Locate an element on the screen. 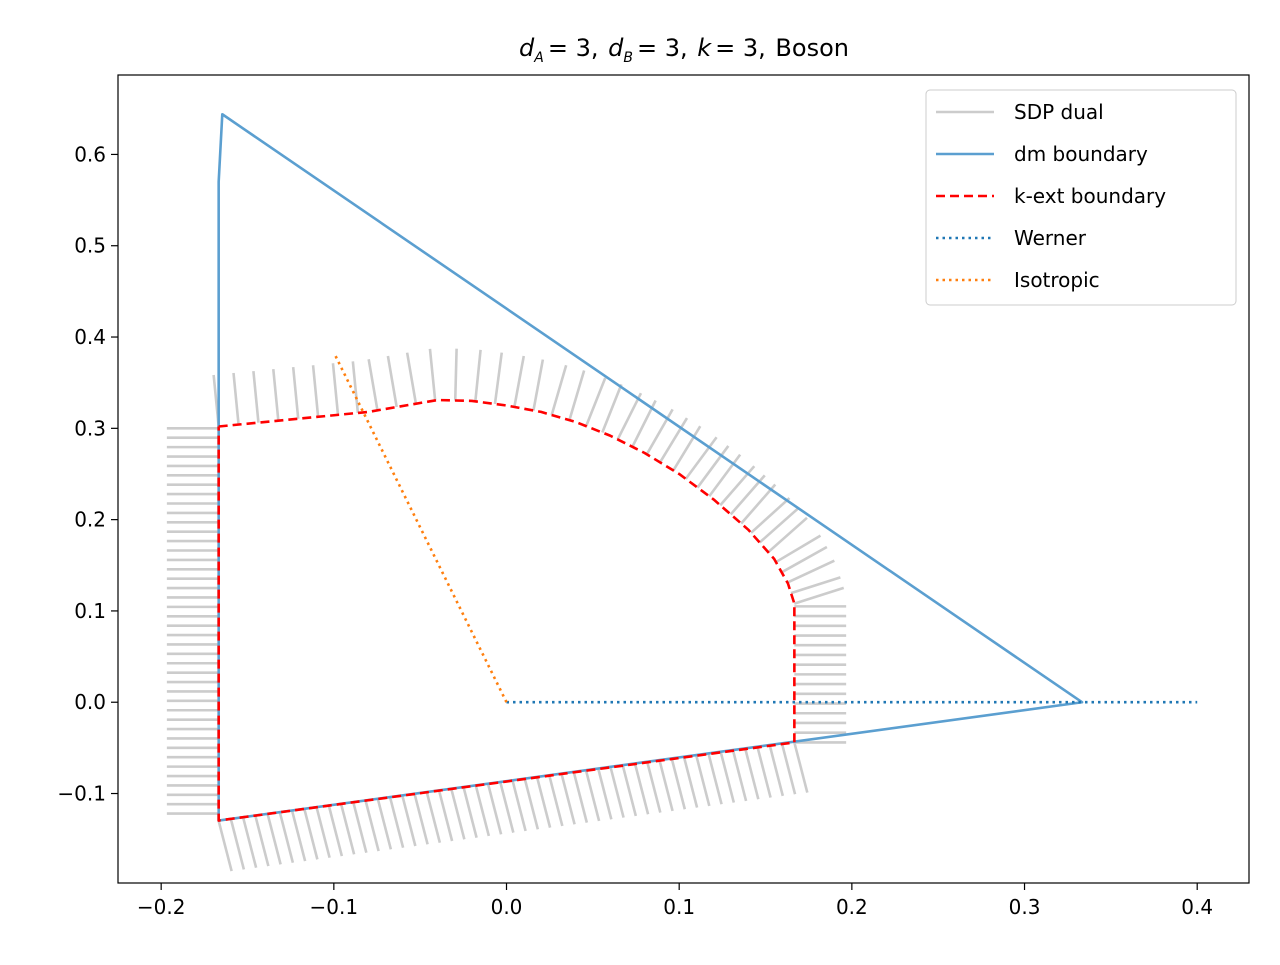 The width and height of the screenshot is (1280, 965). chart-title: dA = 3, dB = 3, k = 3, Boson is located at coordinates (684, 50).